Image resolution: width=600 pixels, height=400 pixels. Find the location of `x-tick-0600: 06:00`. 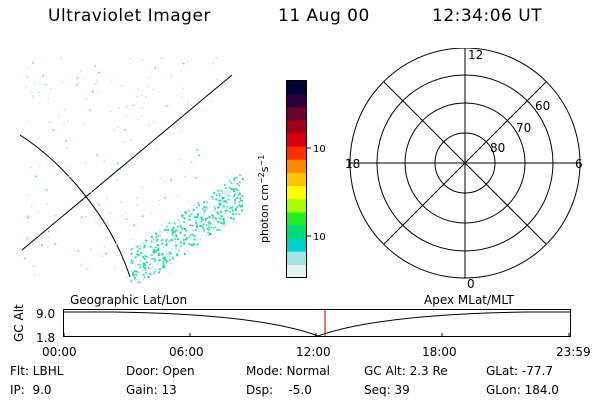

x-tick-0600: 06:00 is located at coordinates (186, 352).